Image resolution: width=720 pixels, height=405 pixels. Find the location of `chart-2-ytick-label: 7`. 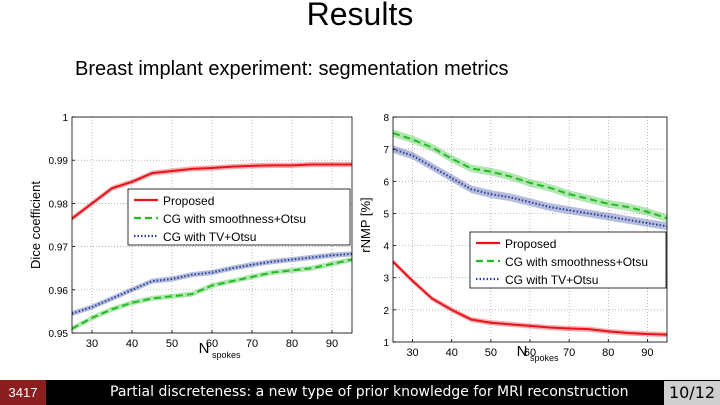

chart-2-ytick-label: 7 is located at coordinates (386, 150).